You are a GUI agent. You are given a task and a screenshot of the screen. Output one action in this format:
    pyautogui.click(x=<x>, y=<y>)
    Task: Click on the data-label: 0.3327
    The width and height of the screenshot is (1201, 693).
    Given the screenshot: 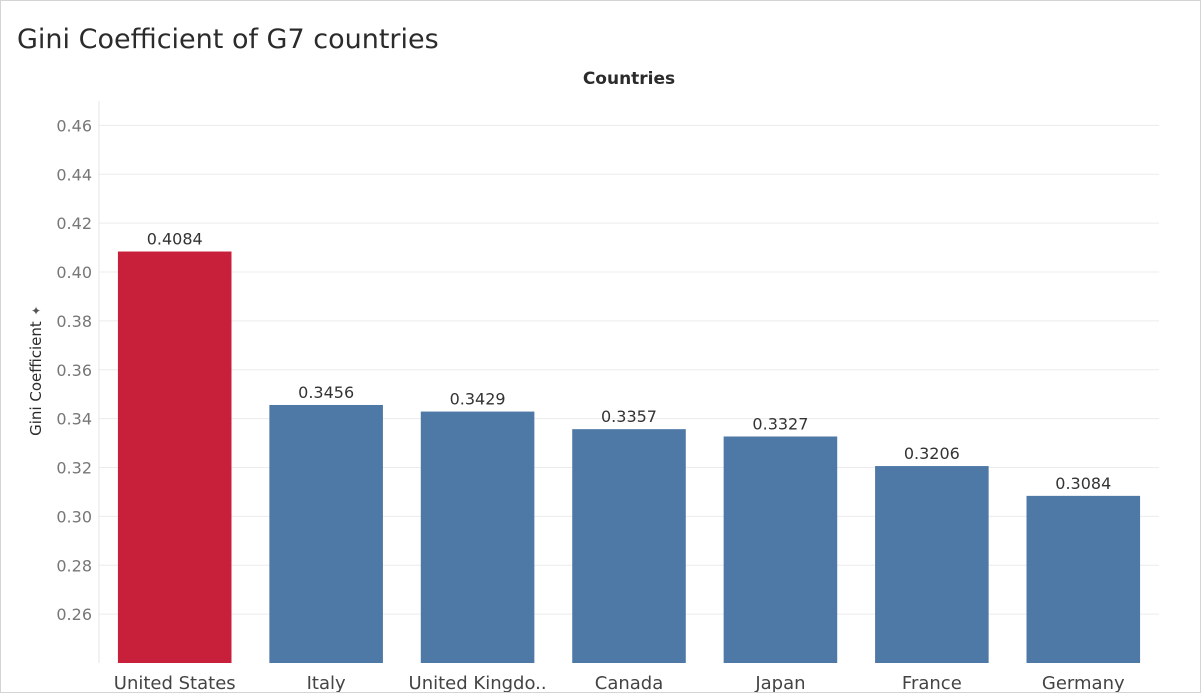 What is the action you would take?
    pyautogui.click(x=780, y=423)
    